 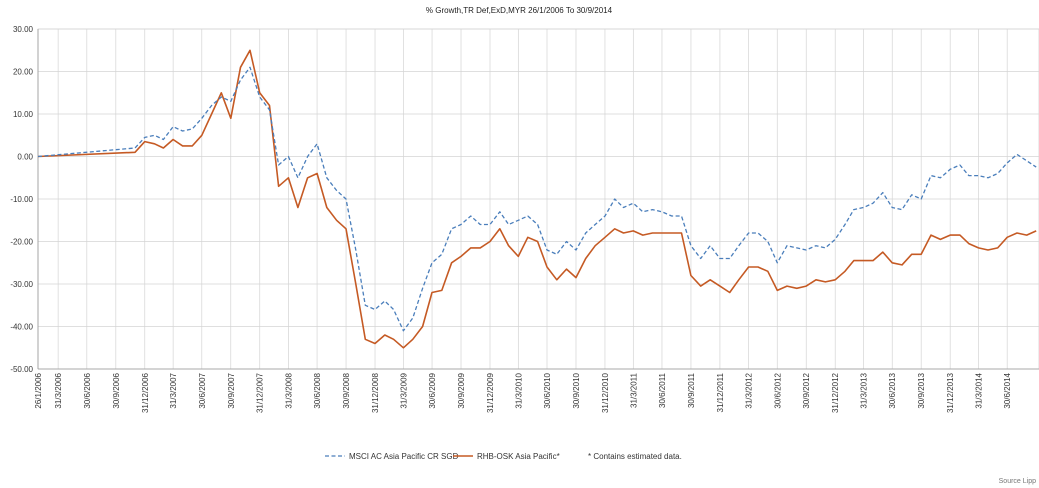 What do you see at coordinates (260, 392) in the screenshot?
I see `x-tick-label: 31/12/2007` at bounding box center [260, 392].